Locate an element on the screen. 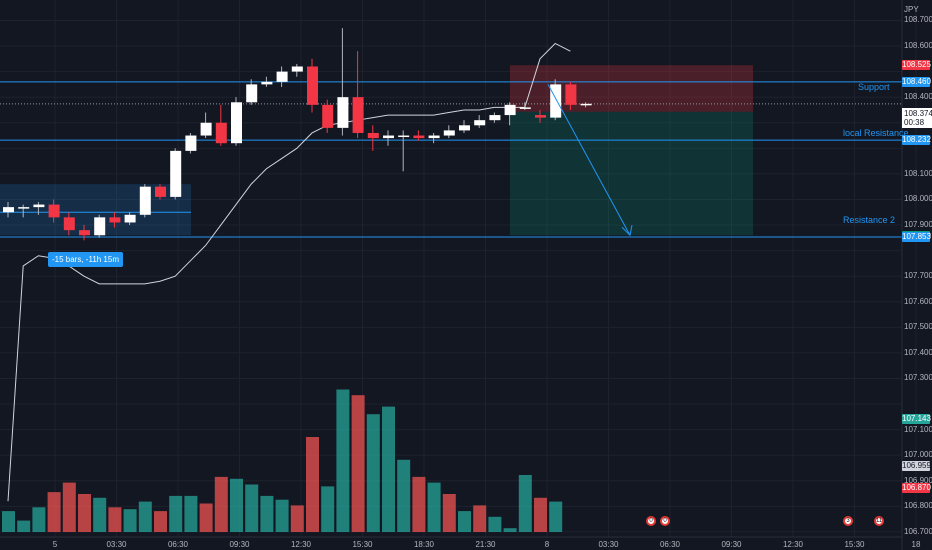  time-tick: 5 is located at coordinates (55, 544).